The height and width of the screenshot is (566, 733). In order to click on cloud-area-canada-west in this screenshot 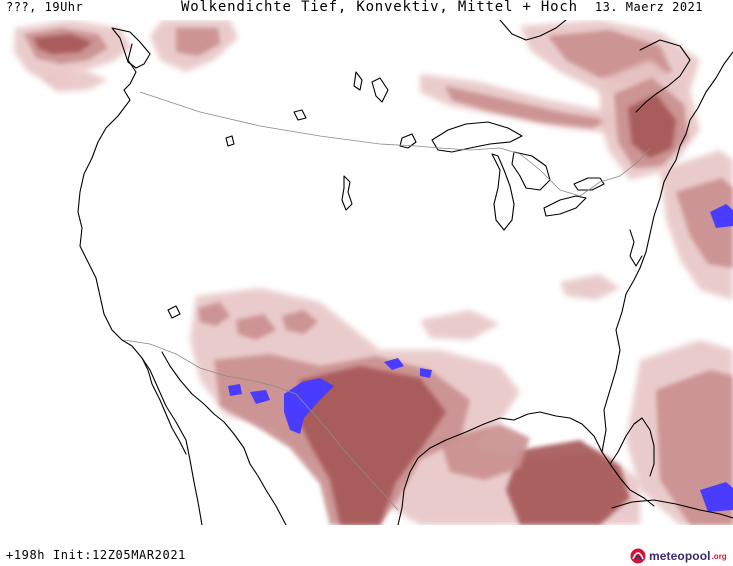, I will do `click(194, 46)`.